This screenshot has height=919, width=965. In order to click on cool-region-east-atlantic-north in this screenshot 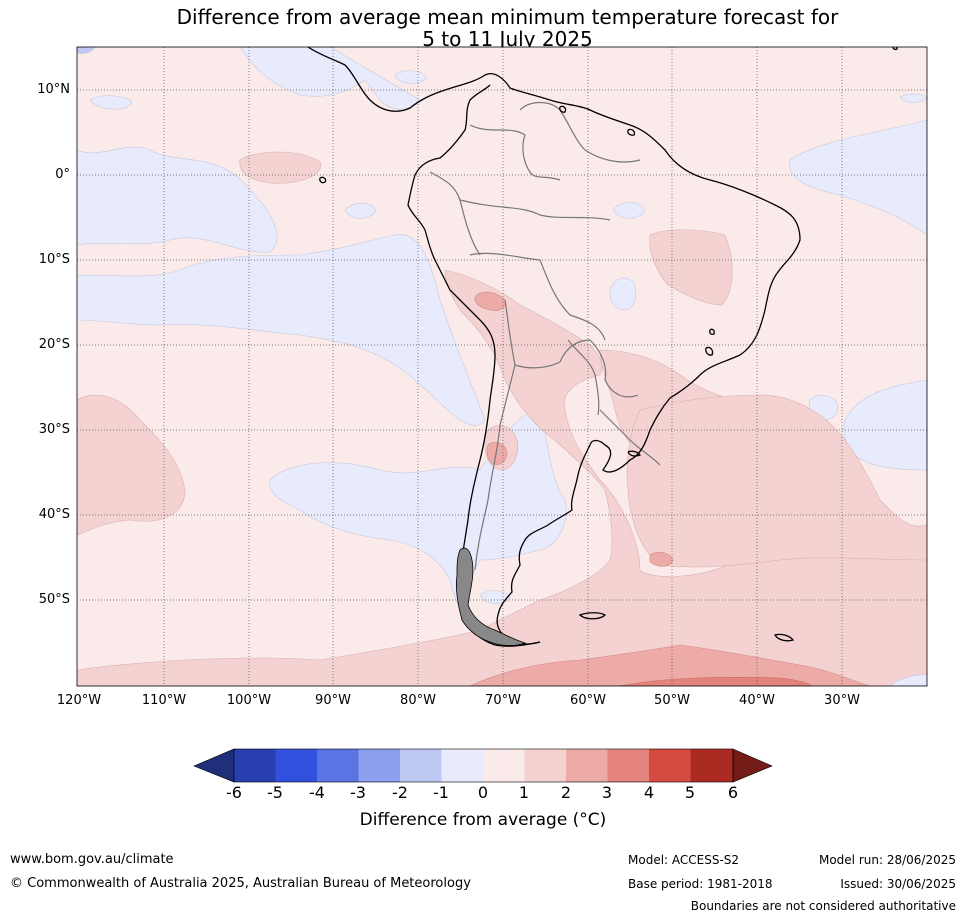, I will do `click(858, 177)`.